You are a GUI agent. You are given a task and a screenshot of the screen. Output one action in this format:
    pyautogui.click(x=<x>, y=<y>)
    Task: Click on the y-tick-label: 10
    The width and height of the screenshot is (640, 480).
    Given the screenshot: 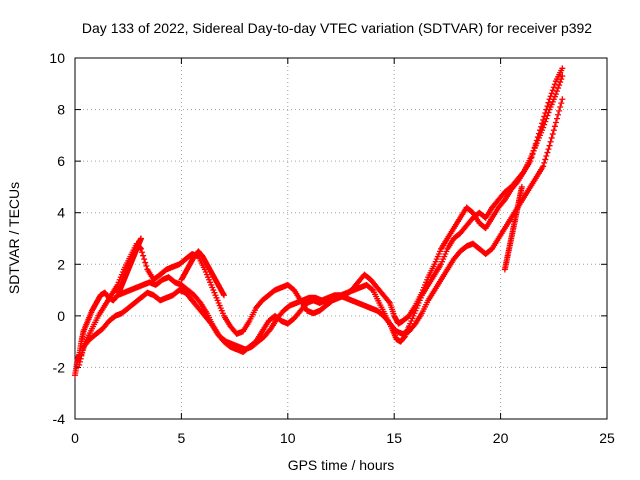 What is the action you would take?
    pyautogui.click(x=57, y=58)
    